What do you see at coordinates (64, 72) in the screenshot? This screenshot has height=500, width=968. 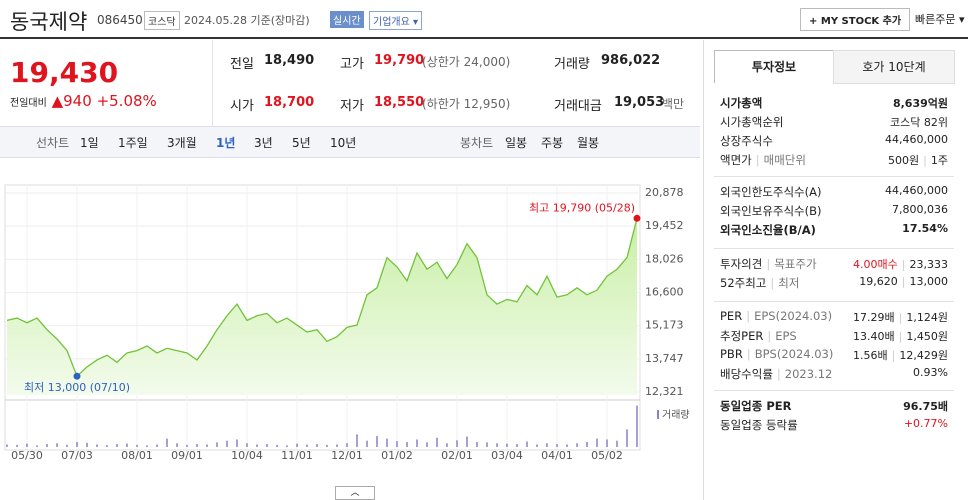 I see `current-price: 19,430` at bounding box center [64, 72].